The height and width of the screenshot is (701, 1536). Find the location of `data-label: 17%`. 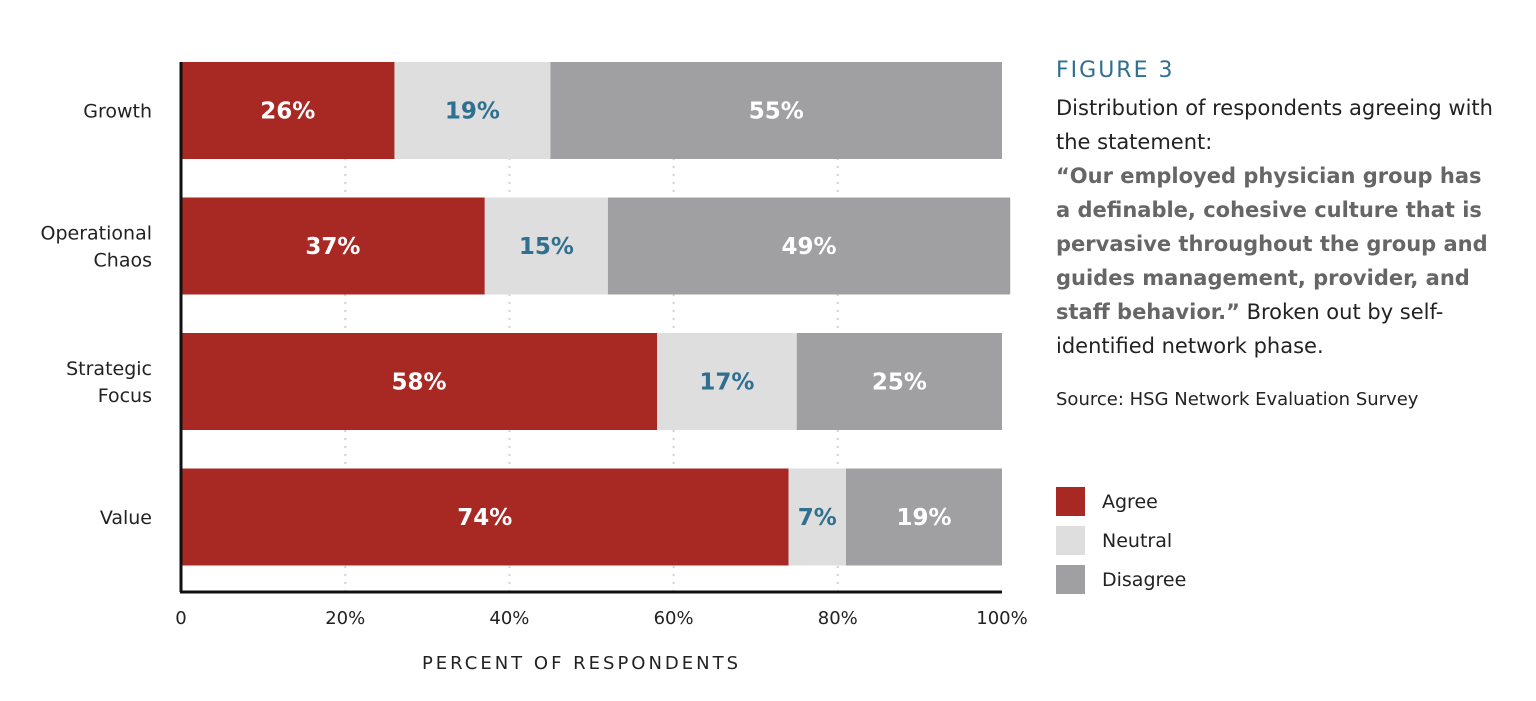

data-label: 17% is located at coordinates (726, 383).